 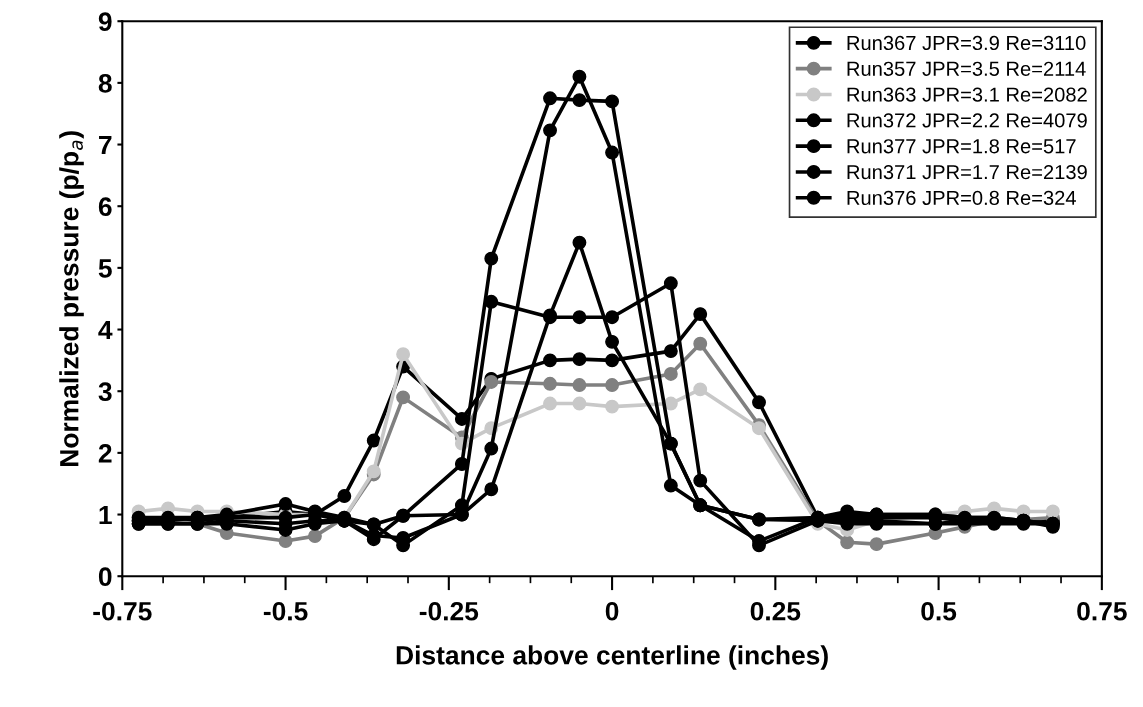 What do you see at coordinates (105, 577) in the screenshot?
I see `y-tick-label: 0` at bounding box center [105, 577].